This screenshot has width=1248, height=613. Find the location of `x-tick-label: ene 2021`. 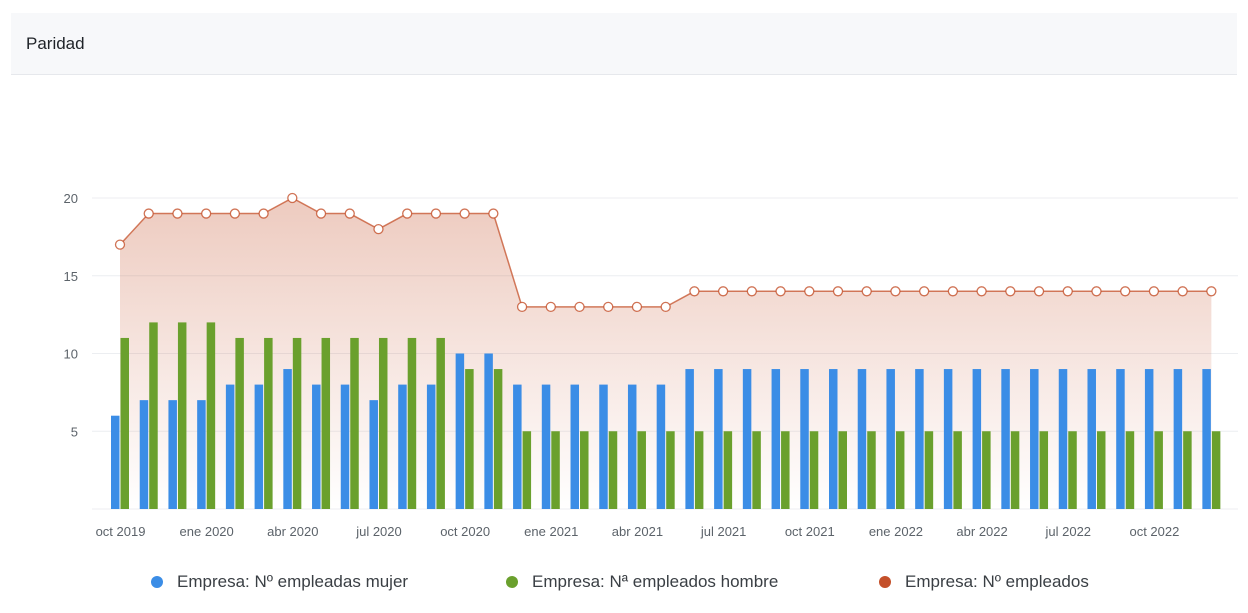

x-tick-label: ene 2021 is located at coordinates (551, 531).